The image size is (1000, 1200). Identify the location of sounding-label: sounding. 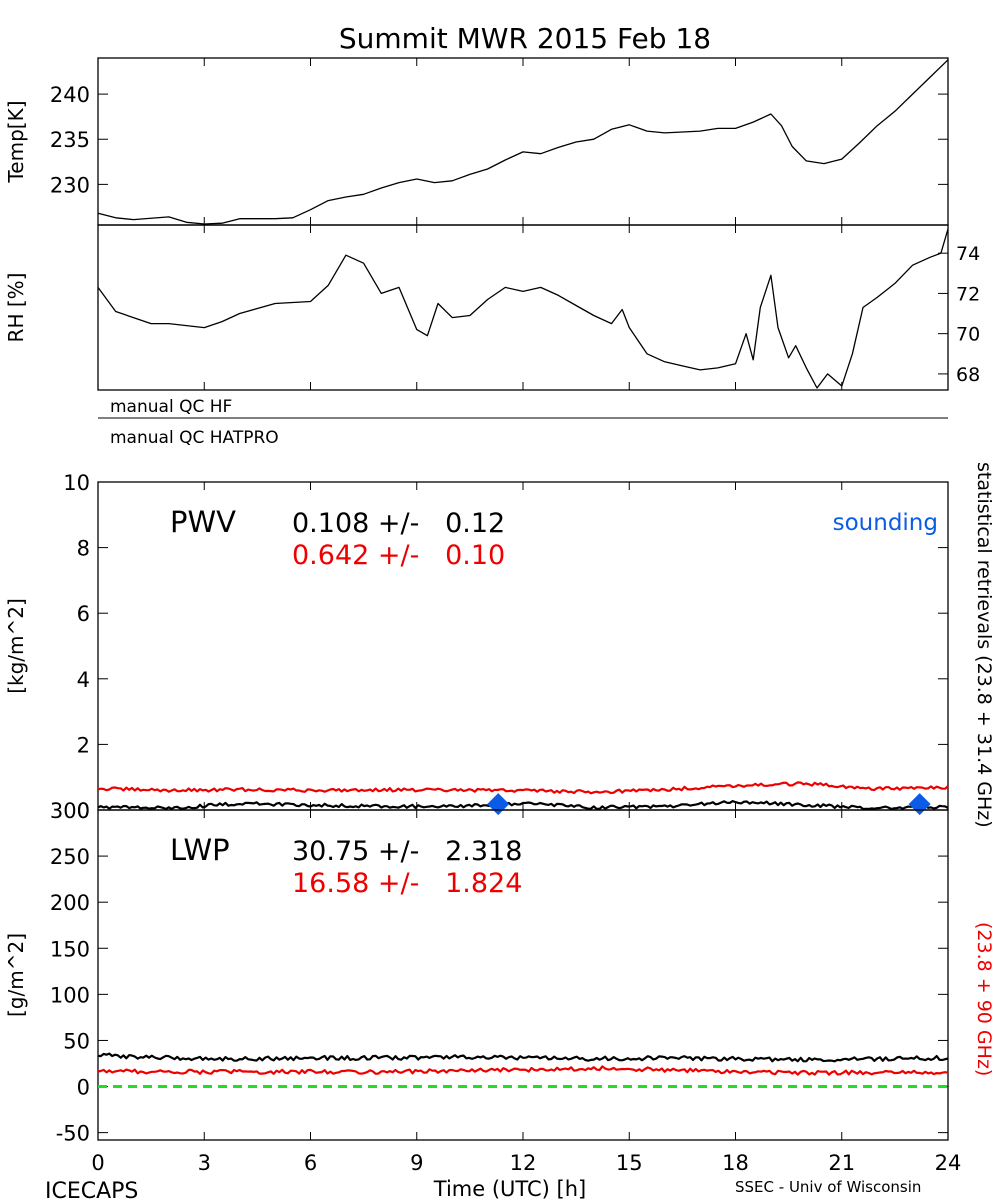
(885, 523).